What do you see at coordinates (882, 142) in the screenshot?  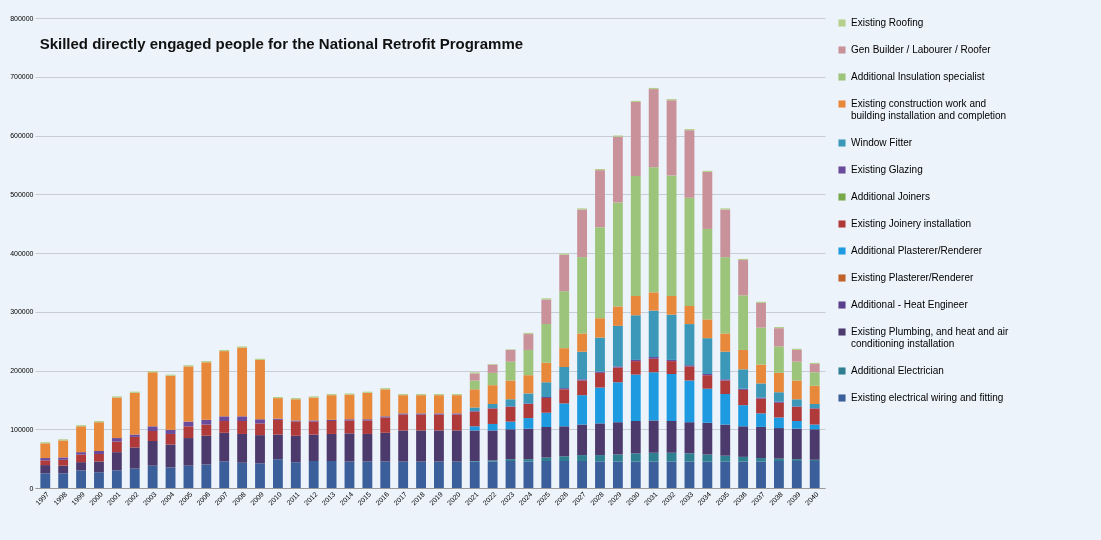 I see `legend-label: Window Fitter` at bounding box center [882, 142].